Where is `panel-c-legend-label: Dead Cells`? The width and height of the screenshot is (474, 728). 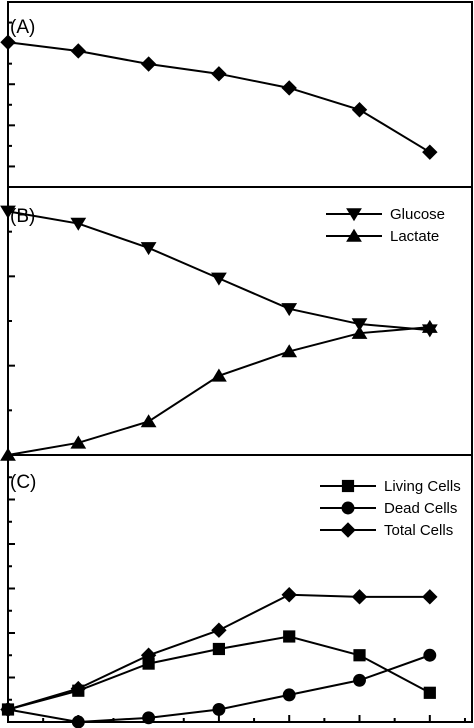 panel-c-legend-label: Dead Cells is located at coordinates (420, 508).